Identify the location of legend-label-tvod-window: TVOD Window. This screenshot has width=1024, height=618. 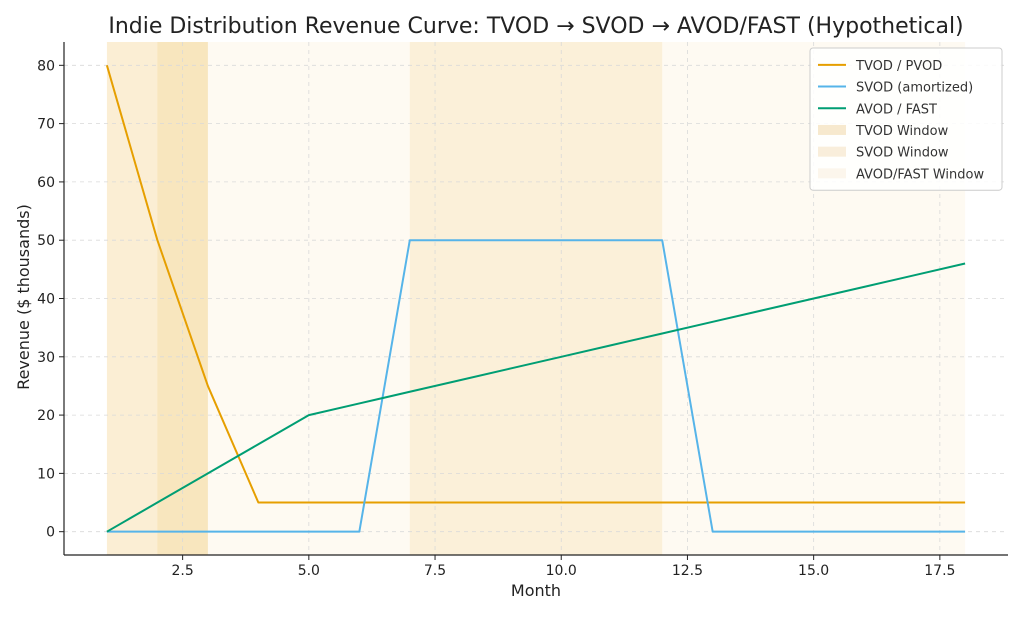
(902, 131).